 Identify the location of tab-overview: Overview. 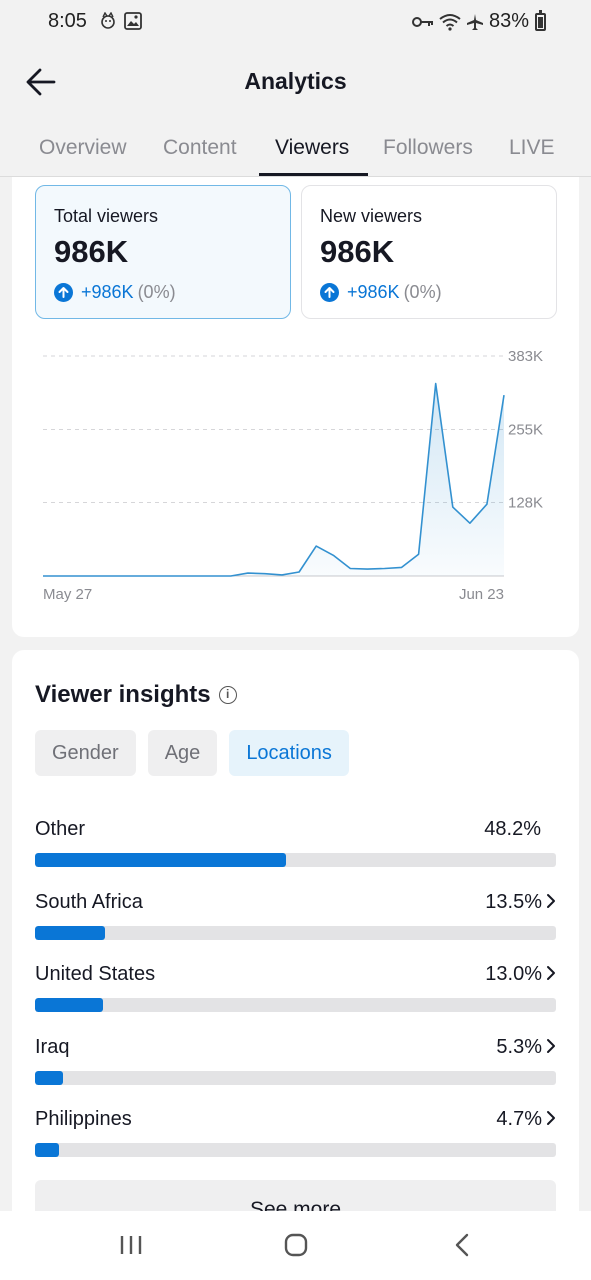
(83, 147).